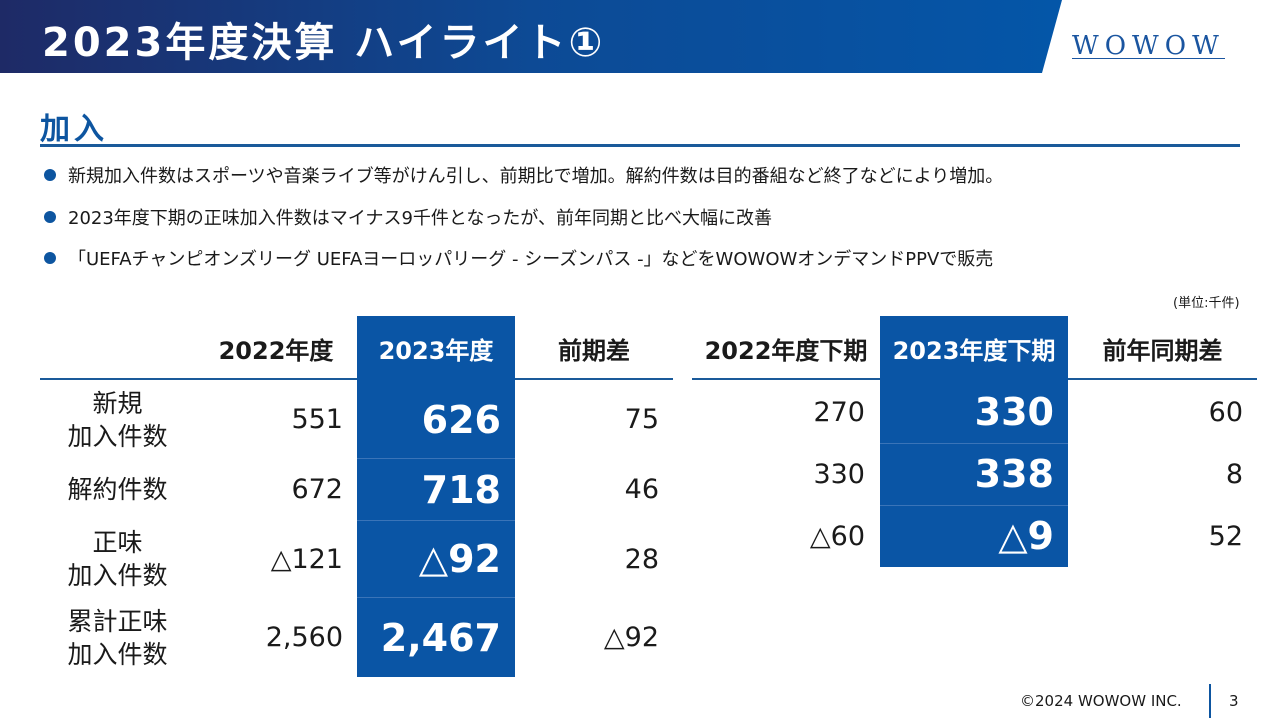 This screenshot has height=720, width=1280. Describe the element at coordinates (459, 559) in the screenshot. I see `value-2023: △92` at that location.